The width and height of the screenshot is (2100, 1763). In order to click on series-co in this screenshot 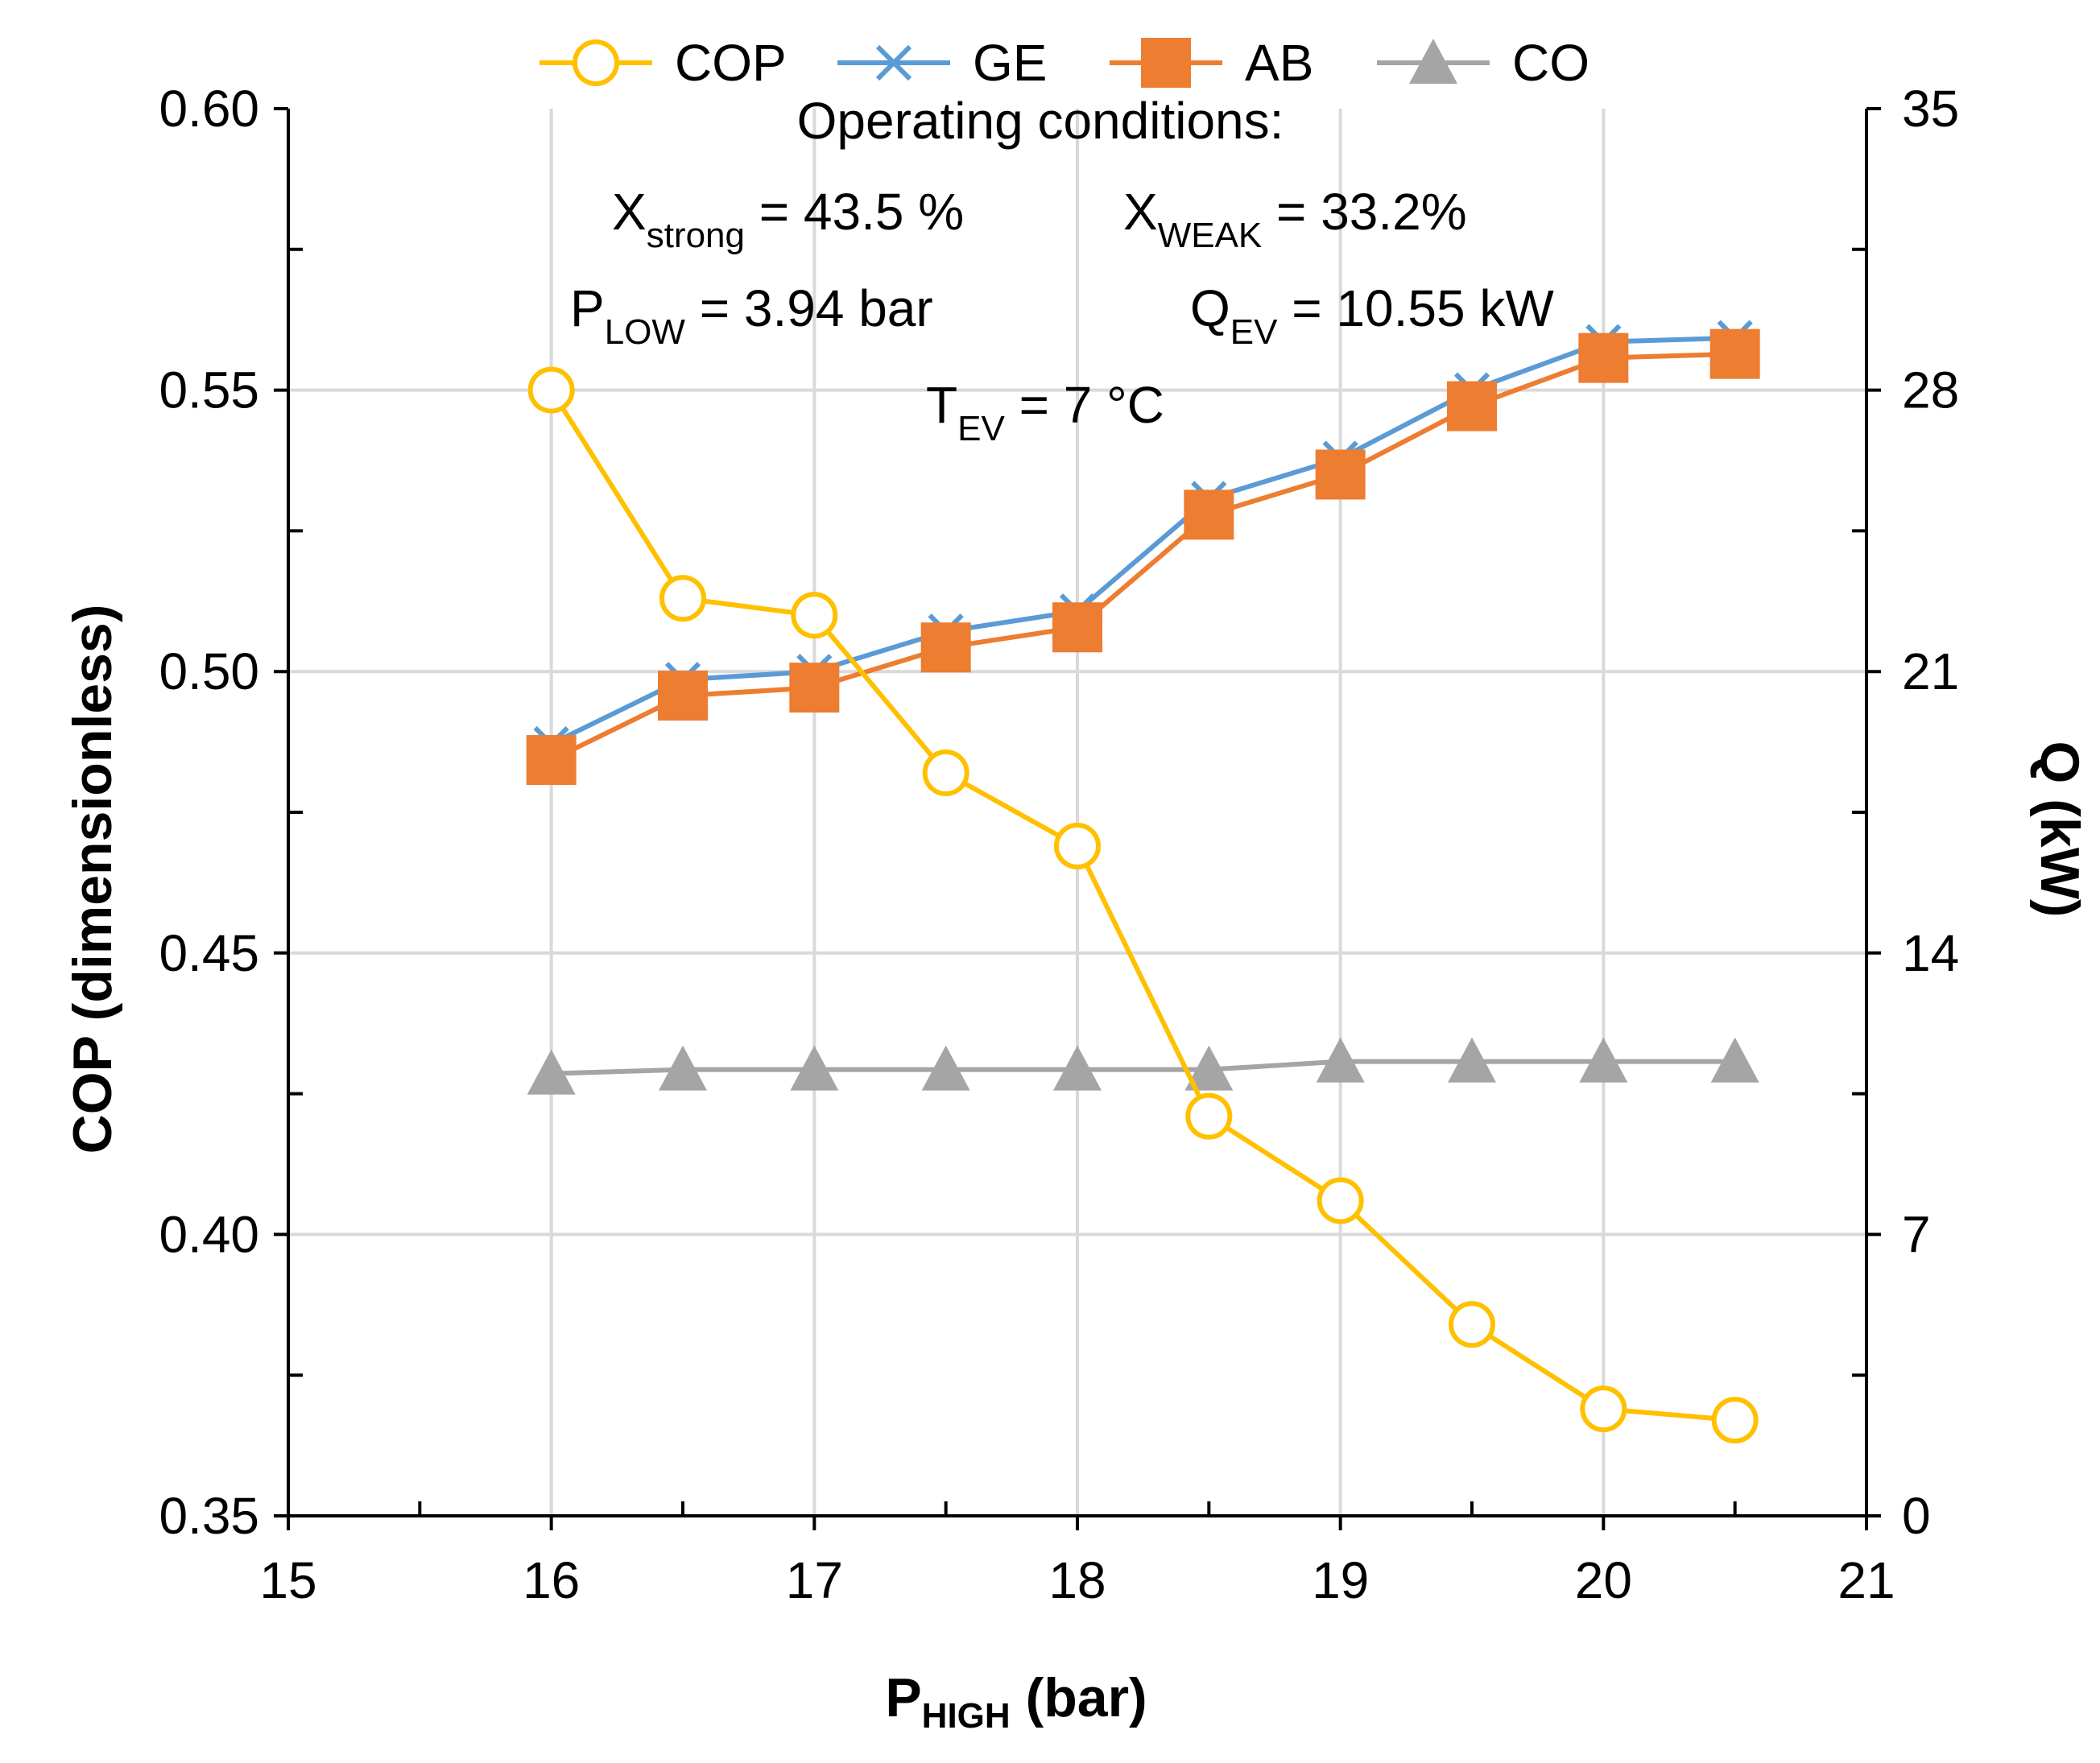, I will do `click(1143, 1066)`.